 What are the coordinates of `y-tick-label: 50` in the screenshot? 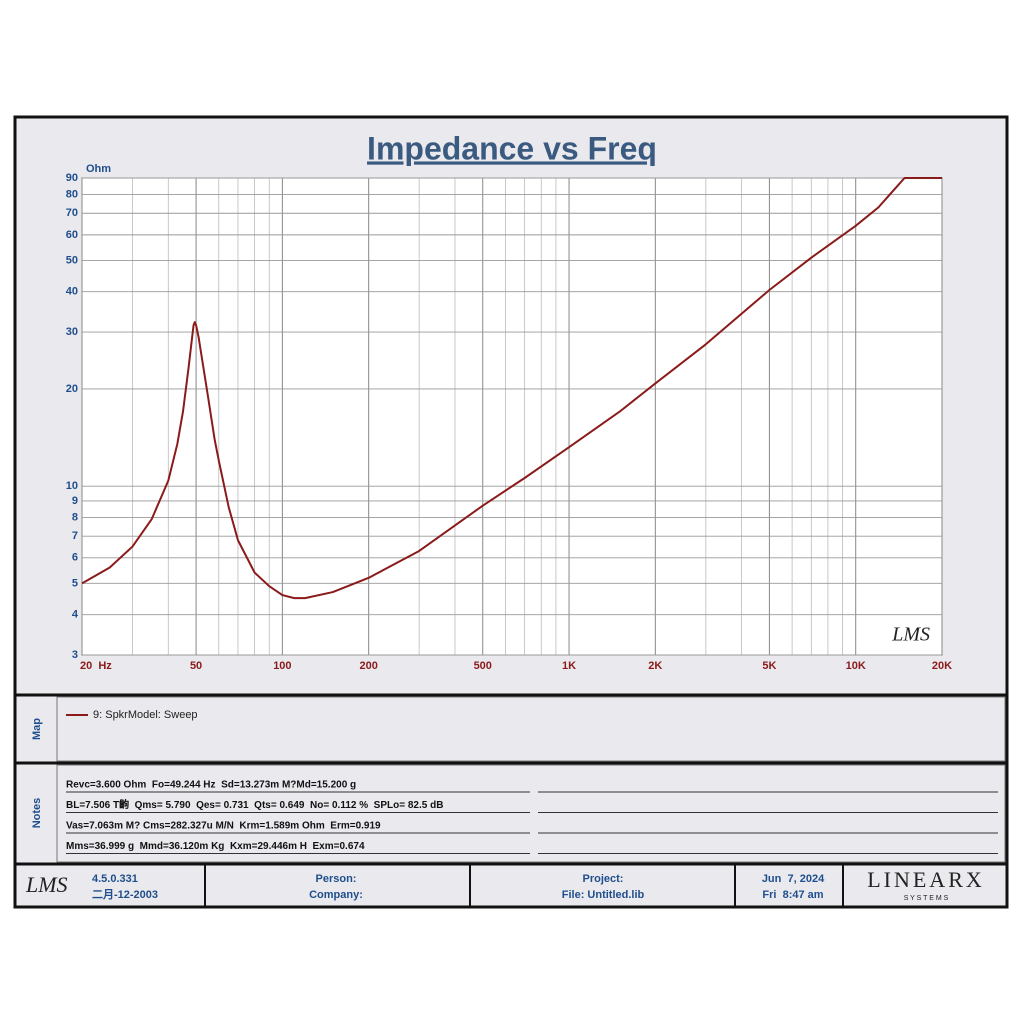 It's located at (72, 260).